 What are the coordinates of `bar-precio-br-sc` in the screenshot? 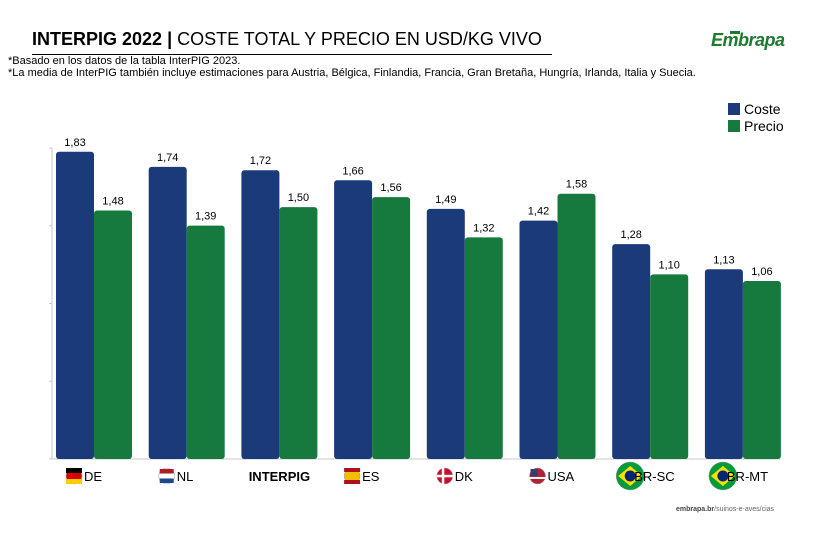 It's located at (669, 366).